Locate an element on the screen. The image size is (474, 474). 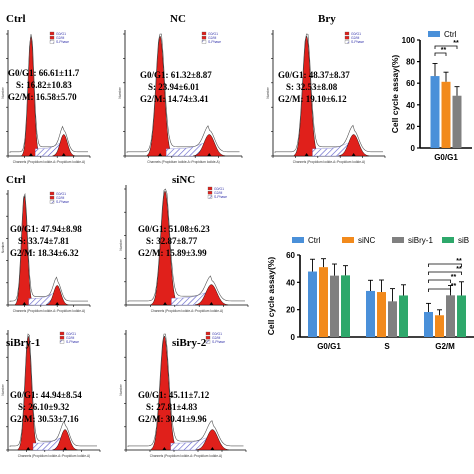
panel-title: NC is located at coordinates (178, 19).